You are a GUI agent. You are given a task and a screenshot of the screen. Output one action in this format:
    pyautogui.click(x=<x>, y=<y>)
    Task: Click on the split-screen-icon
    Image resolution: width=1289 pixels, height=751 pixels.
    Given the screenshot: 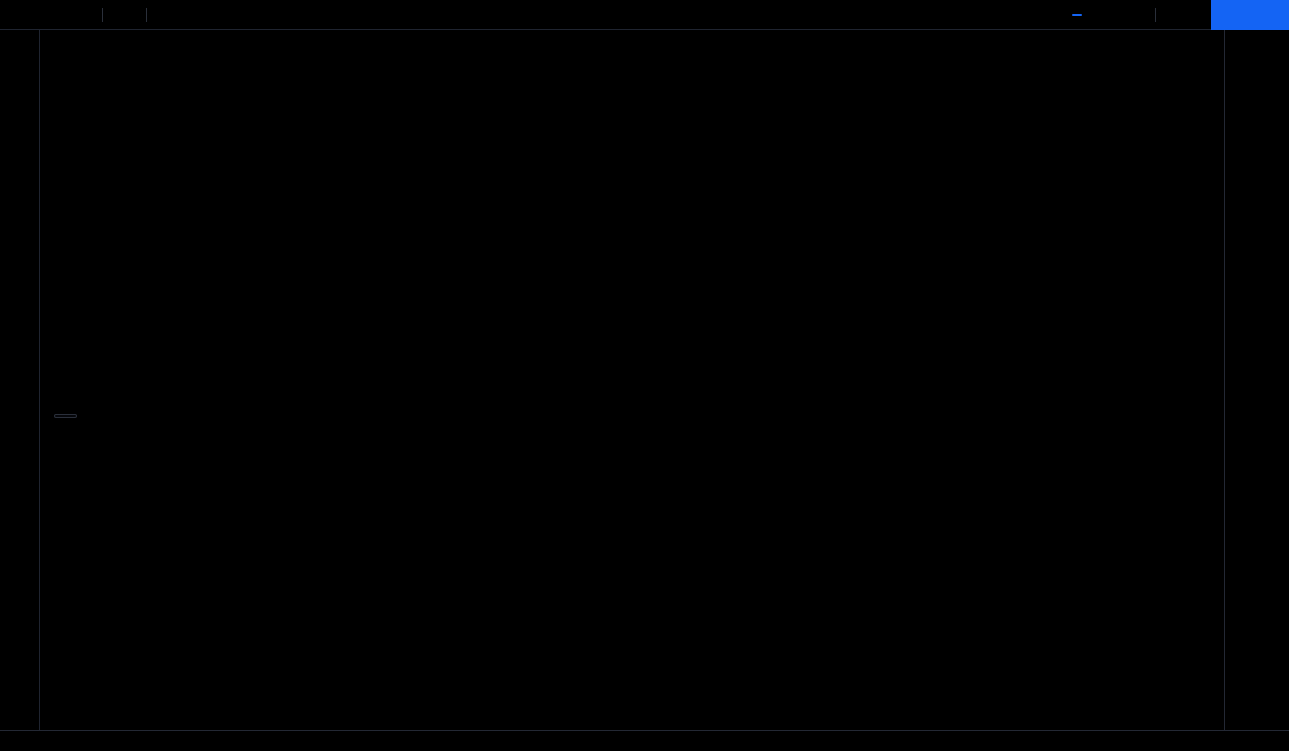 What is the action you would take?
    pyautogui.click(x=314, y=15)
    